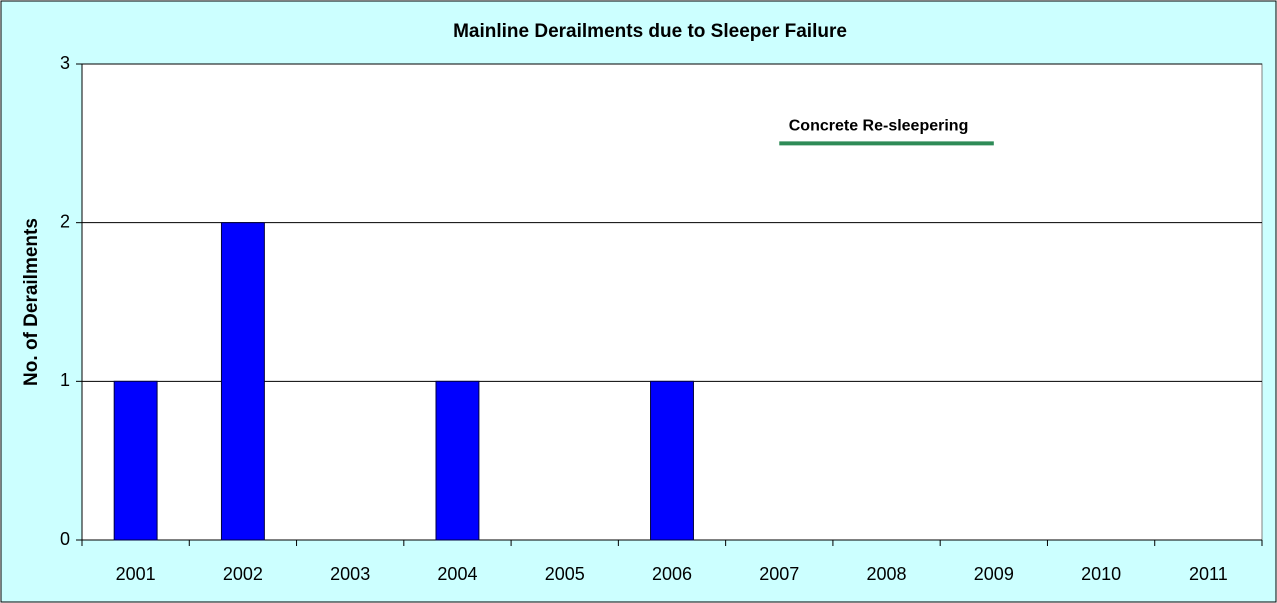 Image resolution: width=1277 pixels, height=603 pixels. What do you see at coordinates (779, 574) in the screenshot?
I see `x-tick-label: 2007` at bounding box center [779, 574].